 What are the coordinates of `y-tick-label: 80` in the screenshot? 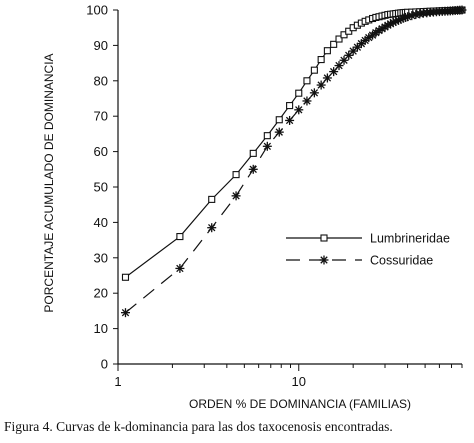 It's located at (101, 80).